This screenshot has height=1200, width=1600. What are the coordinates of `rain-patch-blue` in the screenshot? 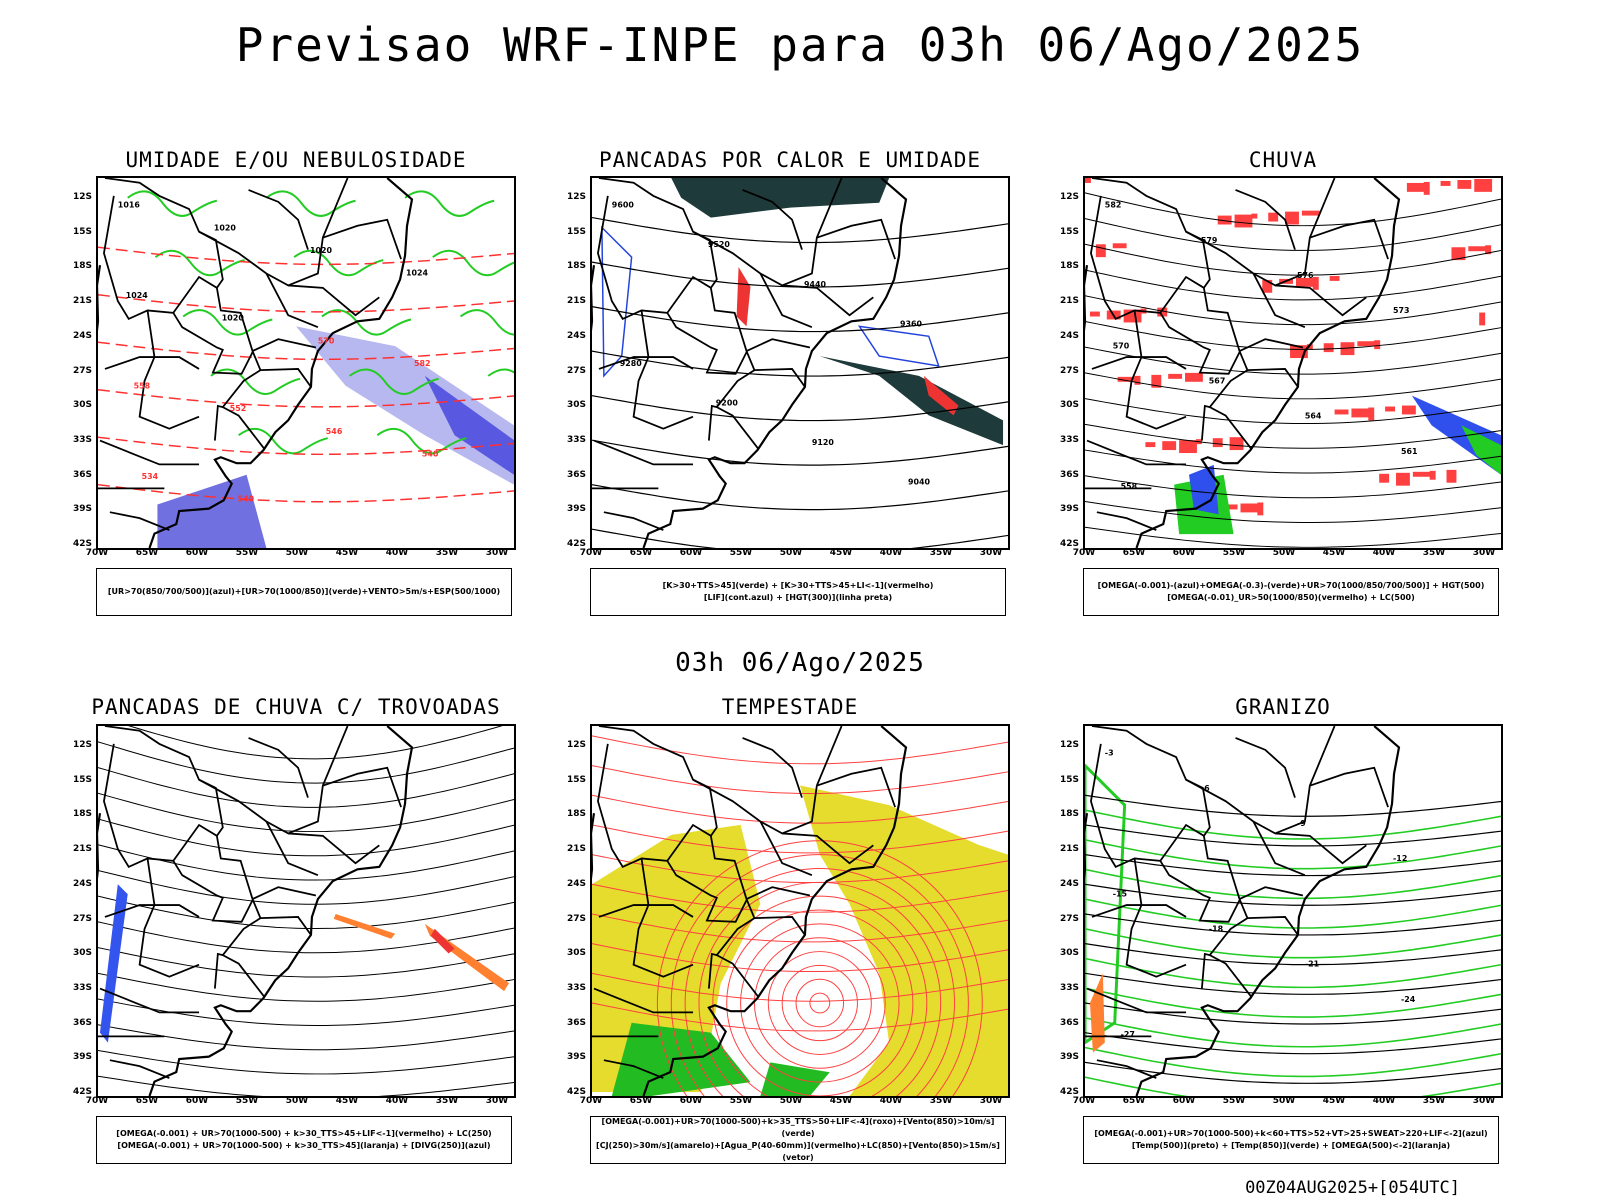 It's located at (1204, 489).